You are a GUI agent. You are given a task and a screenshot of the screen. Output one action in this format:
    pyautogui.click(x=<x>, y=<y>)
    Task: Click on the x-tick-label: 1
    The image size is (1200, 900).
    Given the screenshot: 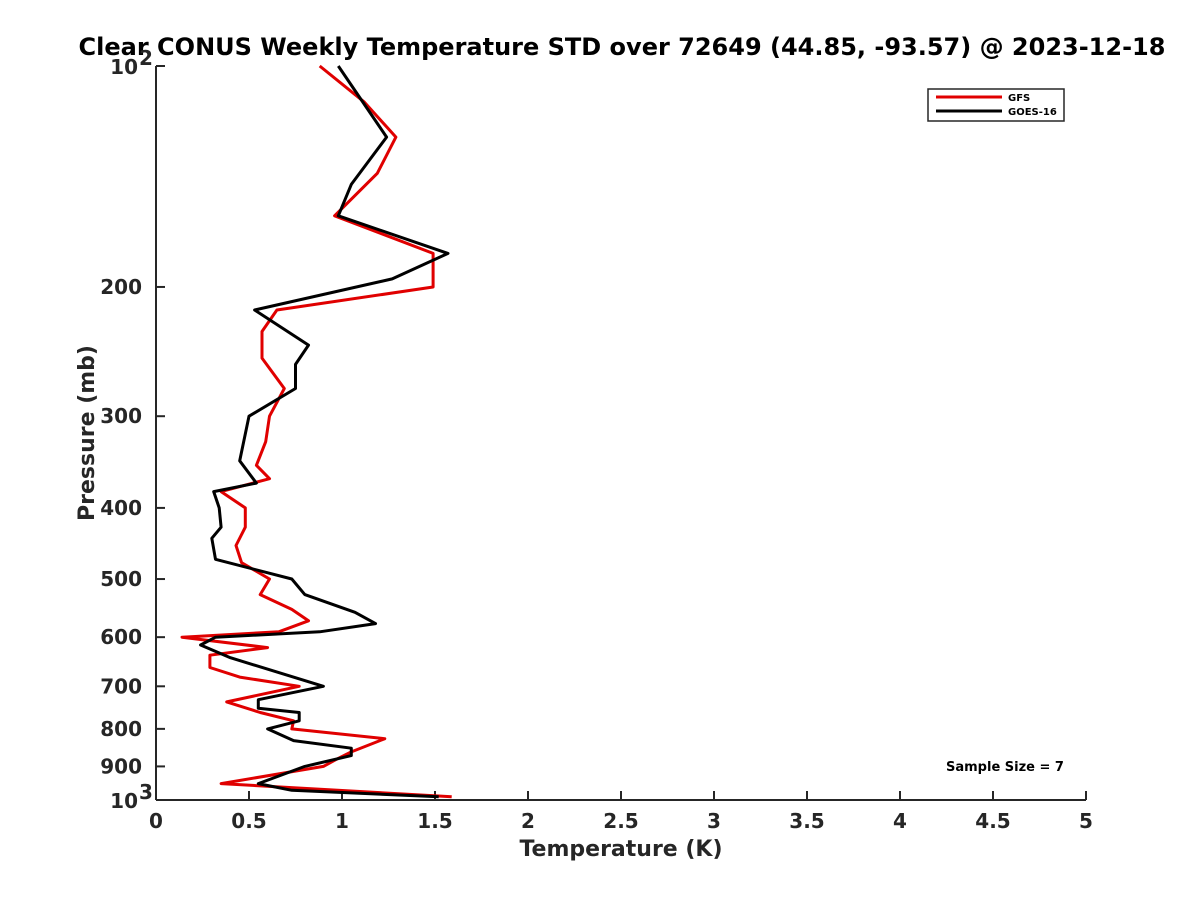 What is the action you would take?
    pyautogui.click(x=342, y=821)
    